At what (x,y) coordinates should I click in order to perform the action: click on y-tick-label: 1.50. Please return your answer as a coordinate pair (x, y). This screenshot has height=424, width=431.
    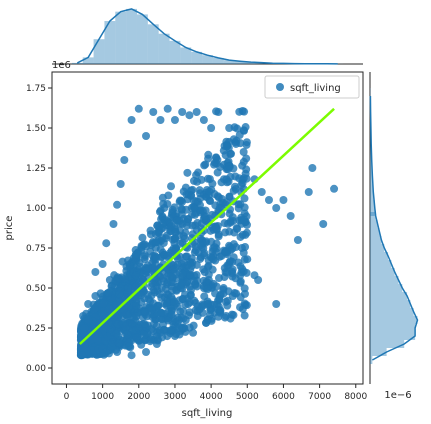
    Looking at the image, I should click on (36, 129).